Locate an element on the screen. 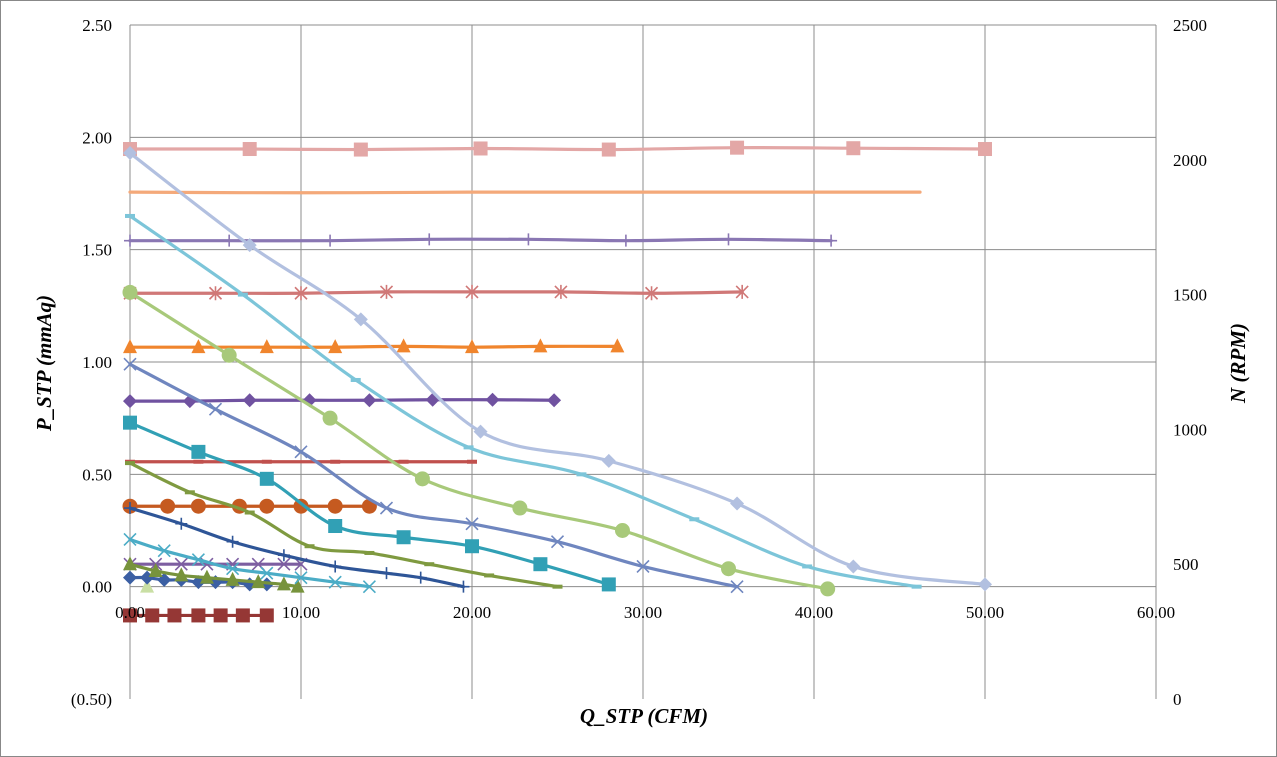 The width and height of the screenshot is (1277, 757). y2-tick-label: 500 is located at coordinates (1186, 564).